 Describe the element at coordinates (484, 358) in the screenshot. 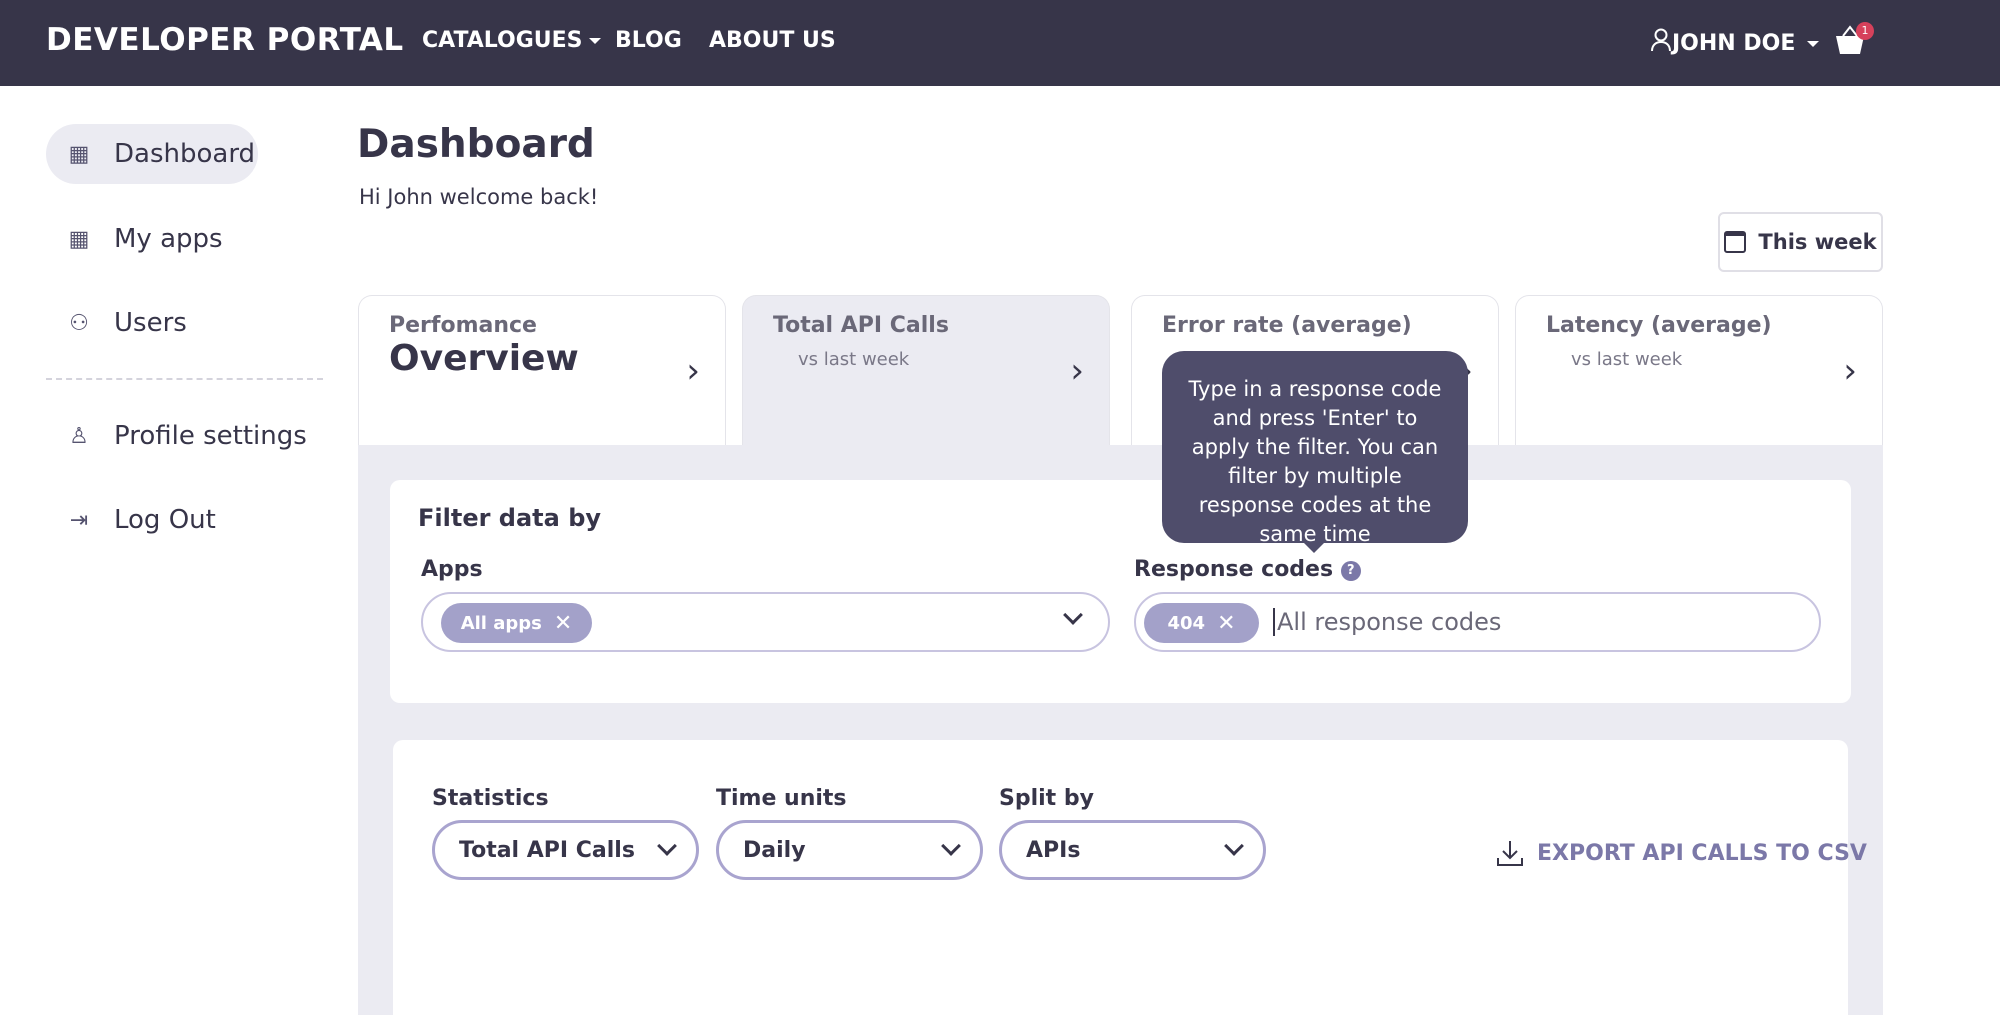

I see `card-big: Overview` at that location.